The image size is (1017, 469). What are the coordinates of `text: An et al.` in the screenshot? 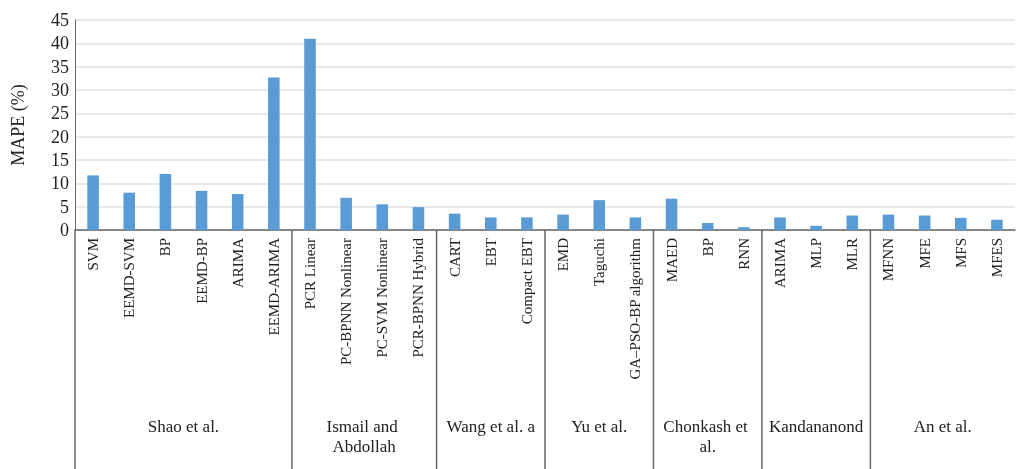 It's located at (942, 426).